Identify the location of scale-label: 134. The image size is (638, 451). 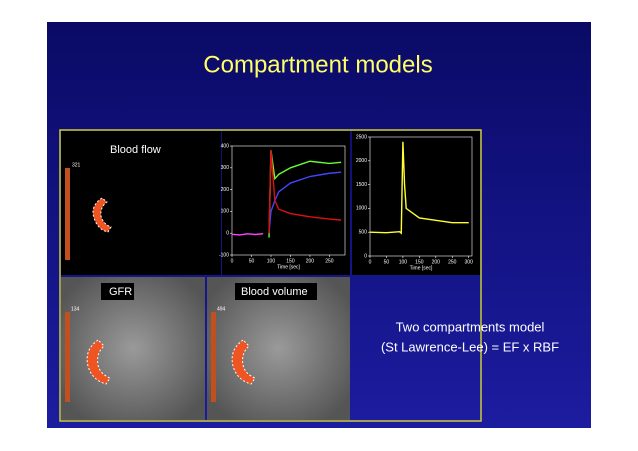
(75, 309).